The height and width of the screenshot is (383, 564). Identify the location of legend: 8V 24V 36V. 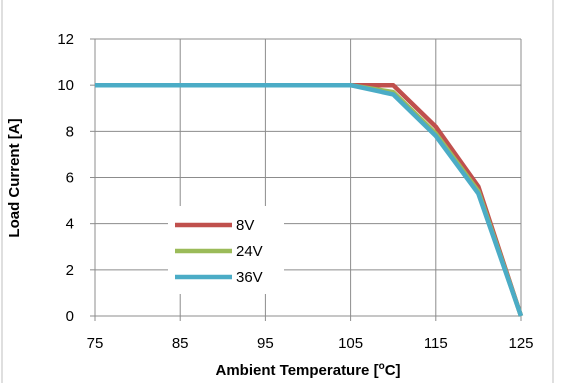
(226, 250).